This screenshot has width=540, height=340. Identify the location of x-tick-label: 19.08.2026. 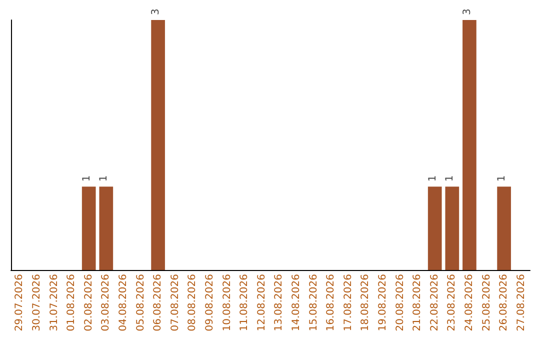
(382, 303).